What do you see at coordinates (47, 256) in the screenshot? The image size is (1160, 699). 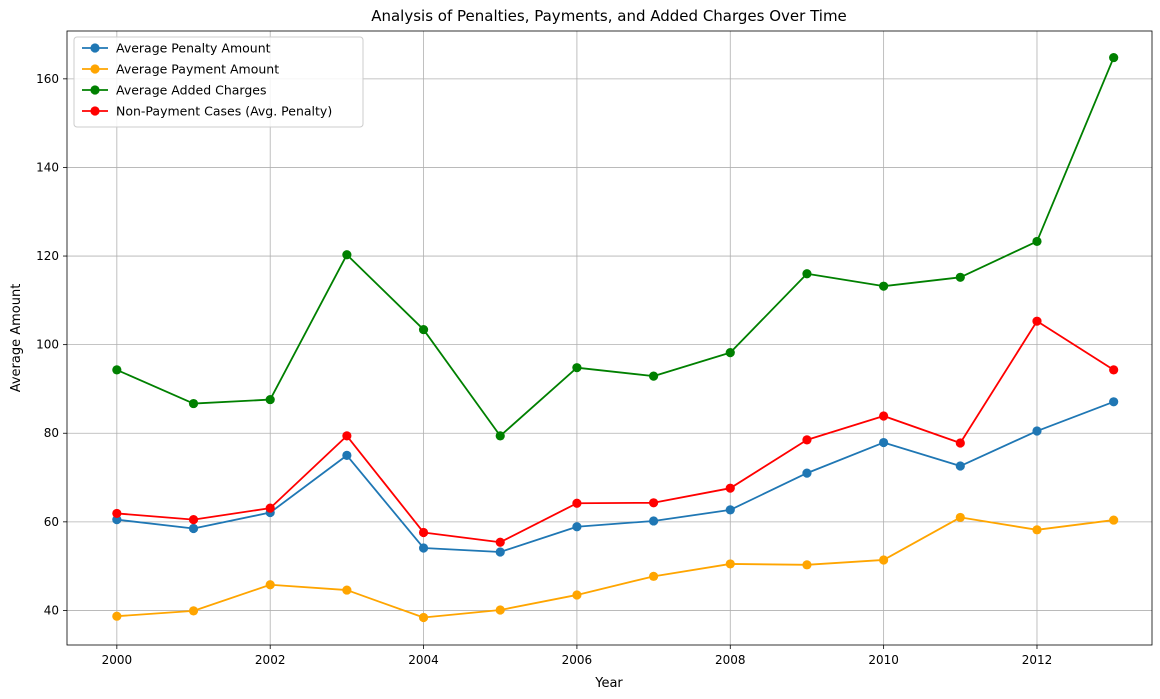 I see `y-tick-label: 120` at bounding box center [47, 256].